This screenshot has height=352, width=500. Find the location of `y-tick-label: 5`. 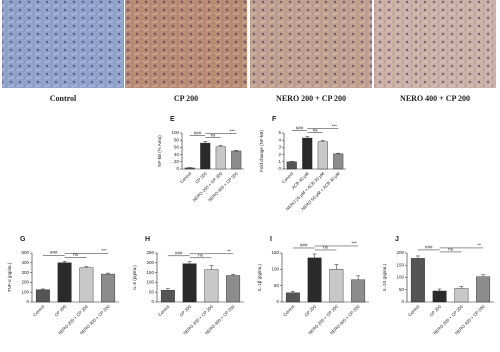

y-tick-label: 5 is located at coordinates (279, 132).